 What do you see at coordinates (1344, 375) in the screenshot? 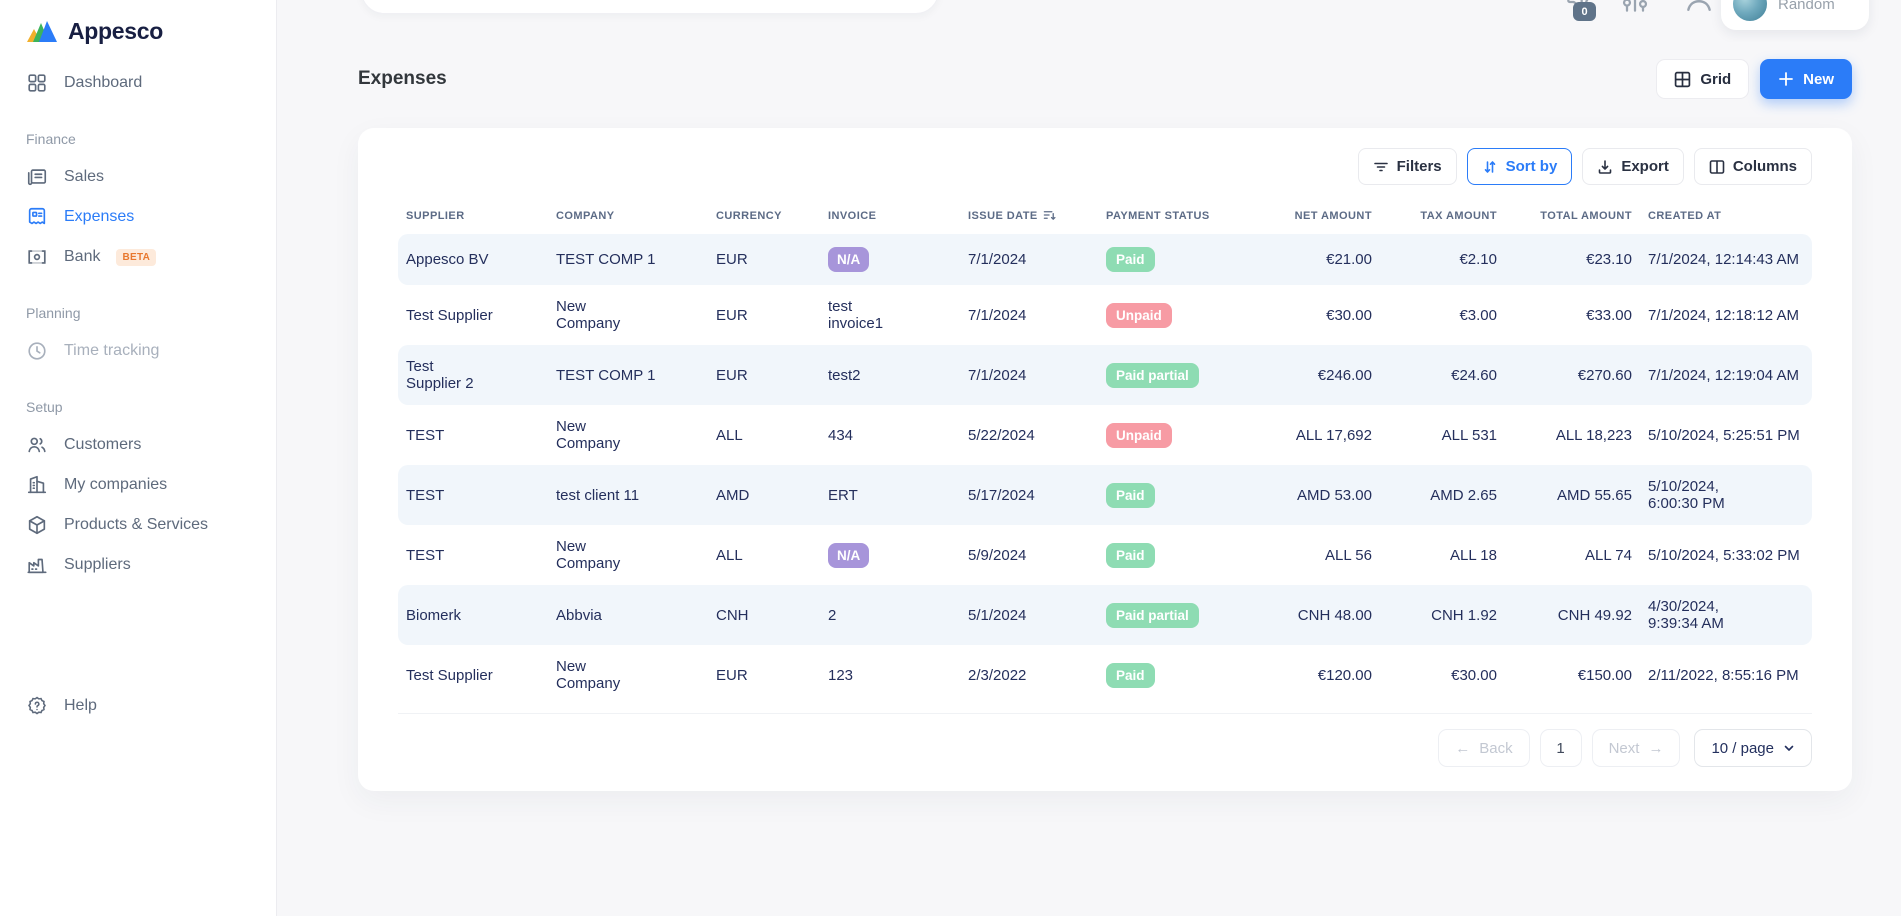
I see `cell-net-amount: €246.00` at bounding box center [1344, 375].